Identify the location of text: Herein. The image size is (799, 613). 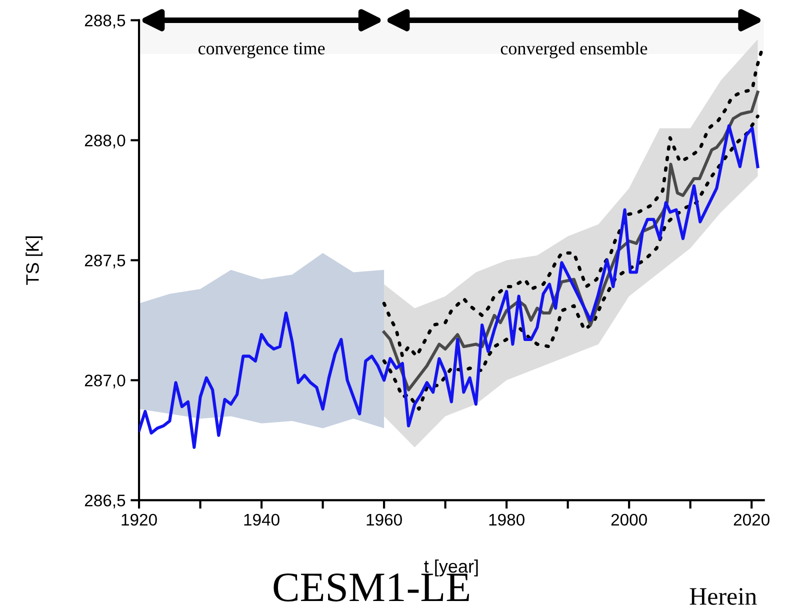
(723, 596).